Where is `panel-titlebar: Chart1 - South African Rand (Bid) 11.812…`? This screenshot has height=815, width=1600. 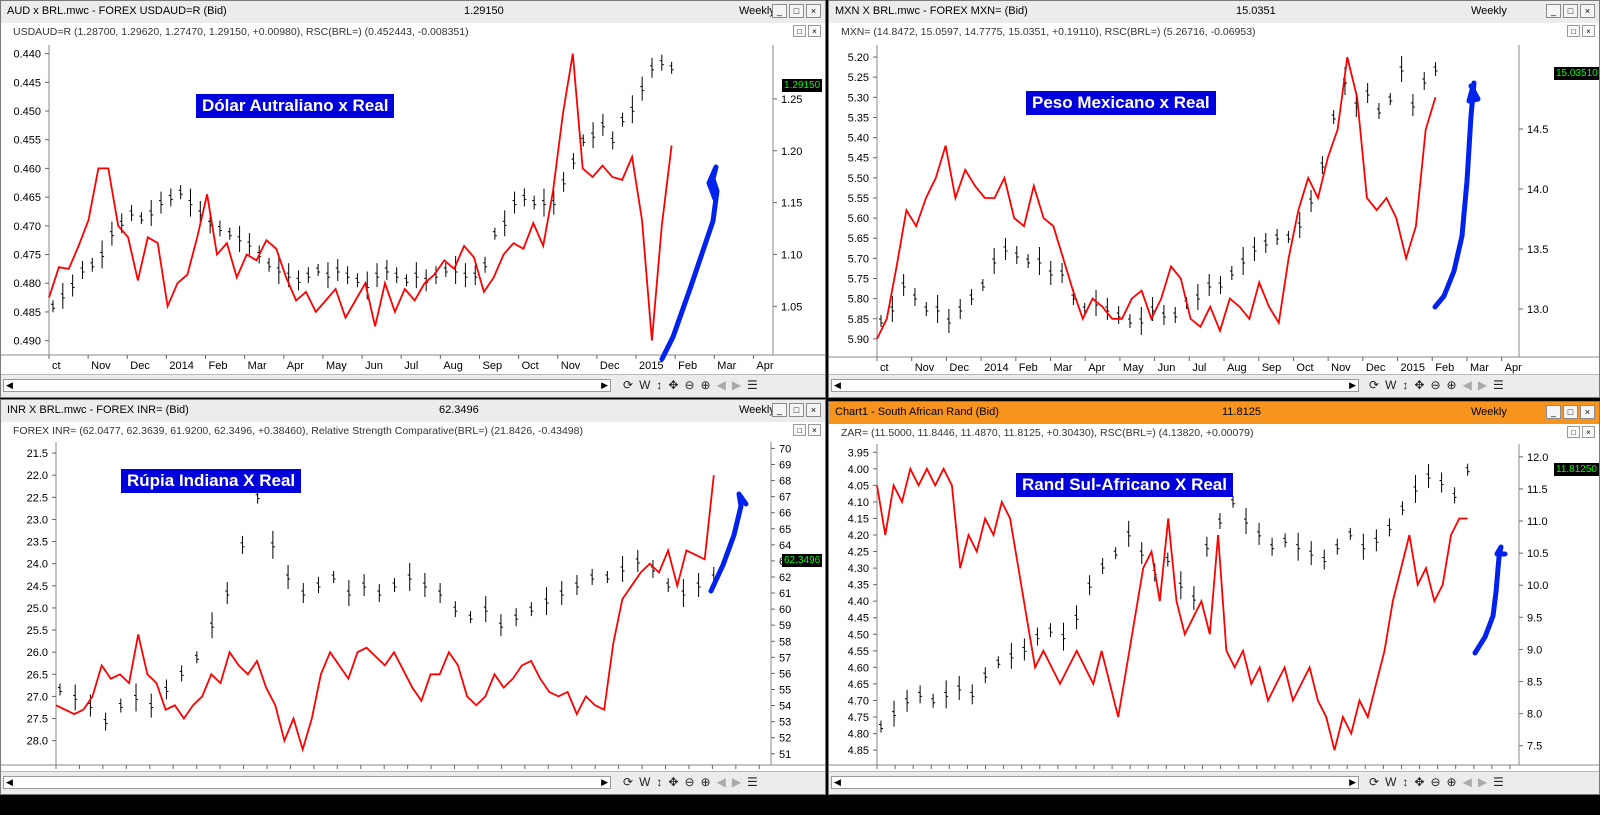
panel-titlebar: Chart1 - South African Rand (Bid) 11.812… is located at coordinates (1214, 413).